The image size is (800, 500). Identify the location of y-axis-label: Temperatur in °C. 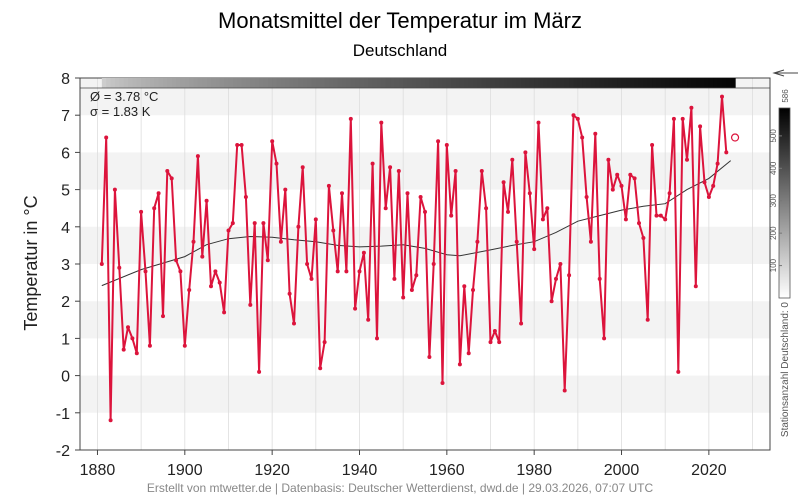
(31, 262).